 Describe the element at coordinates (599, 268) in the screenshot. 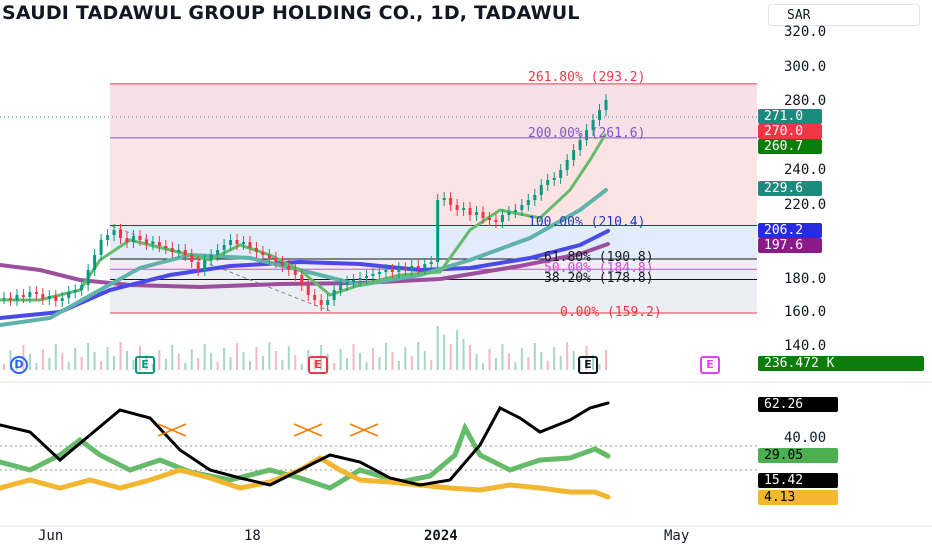

I see `fib-label-50: 50.00% (184.8)` at that location.